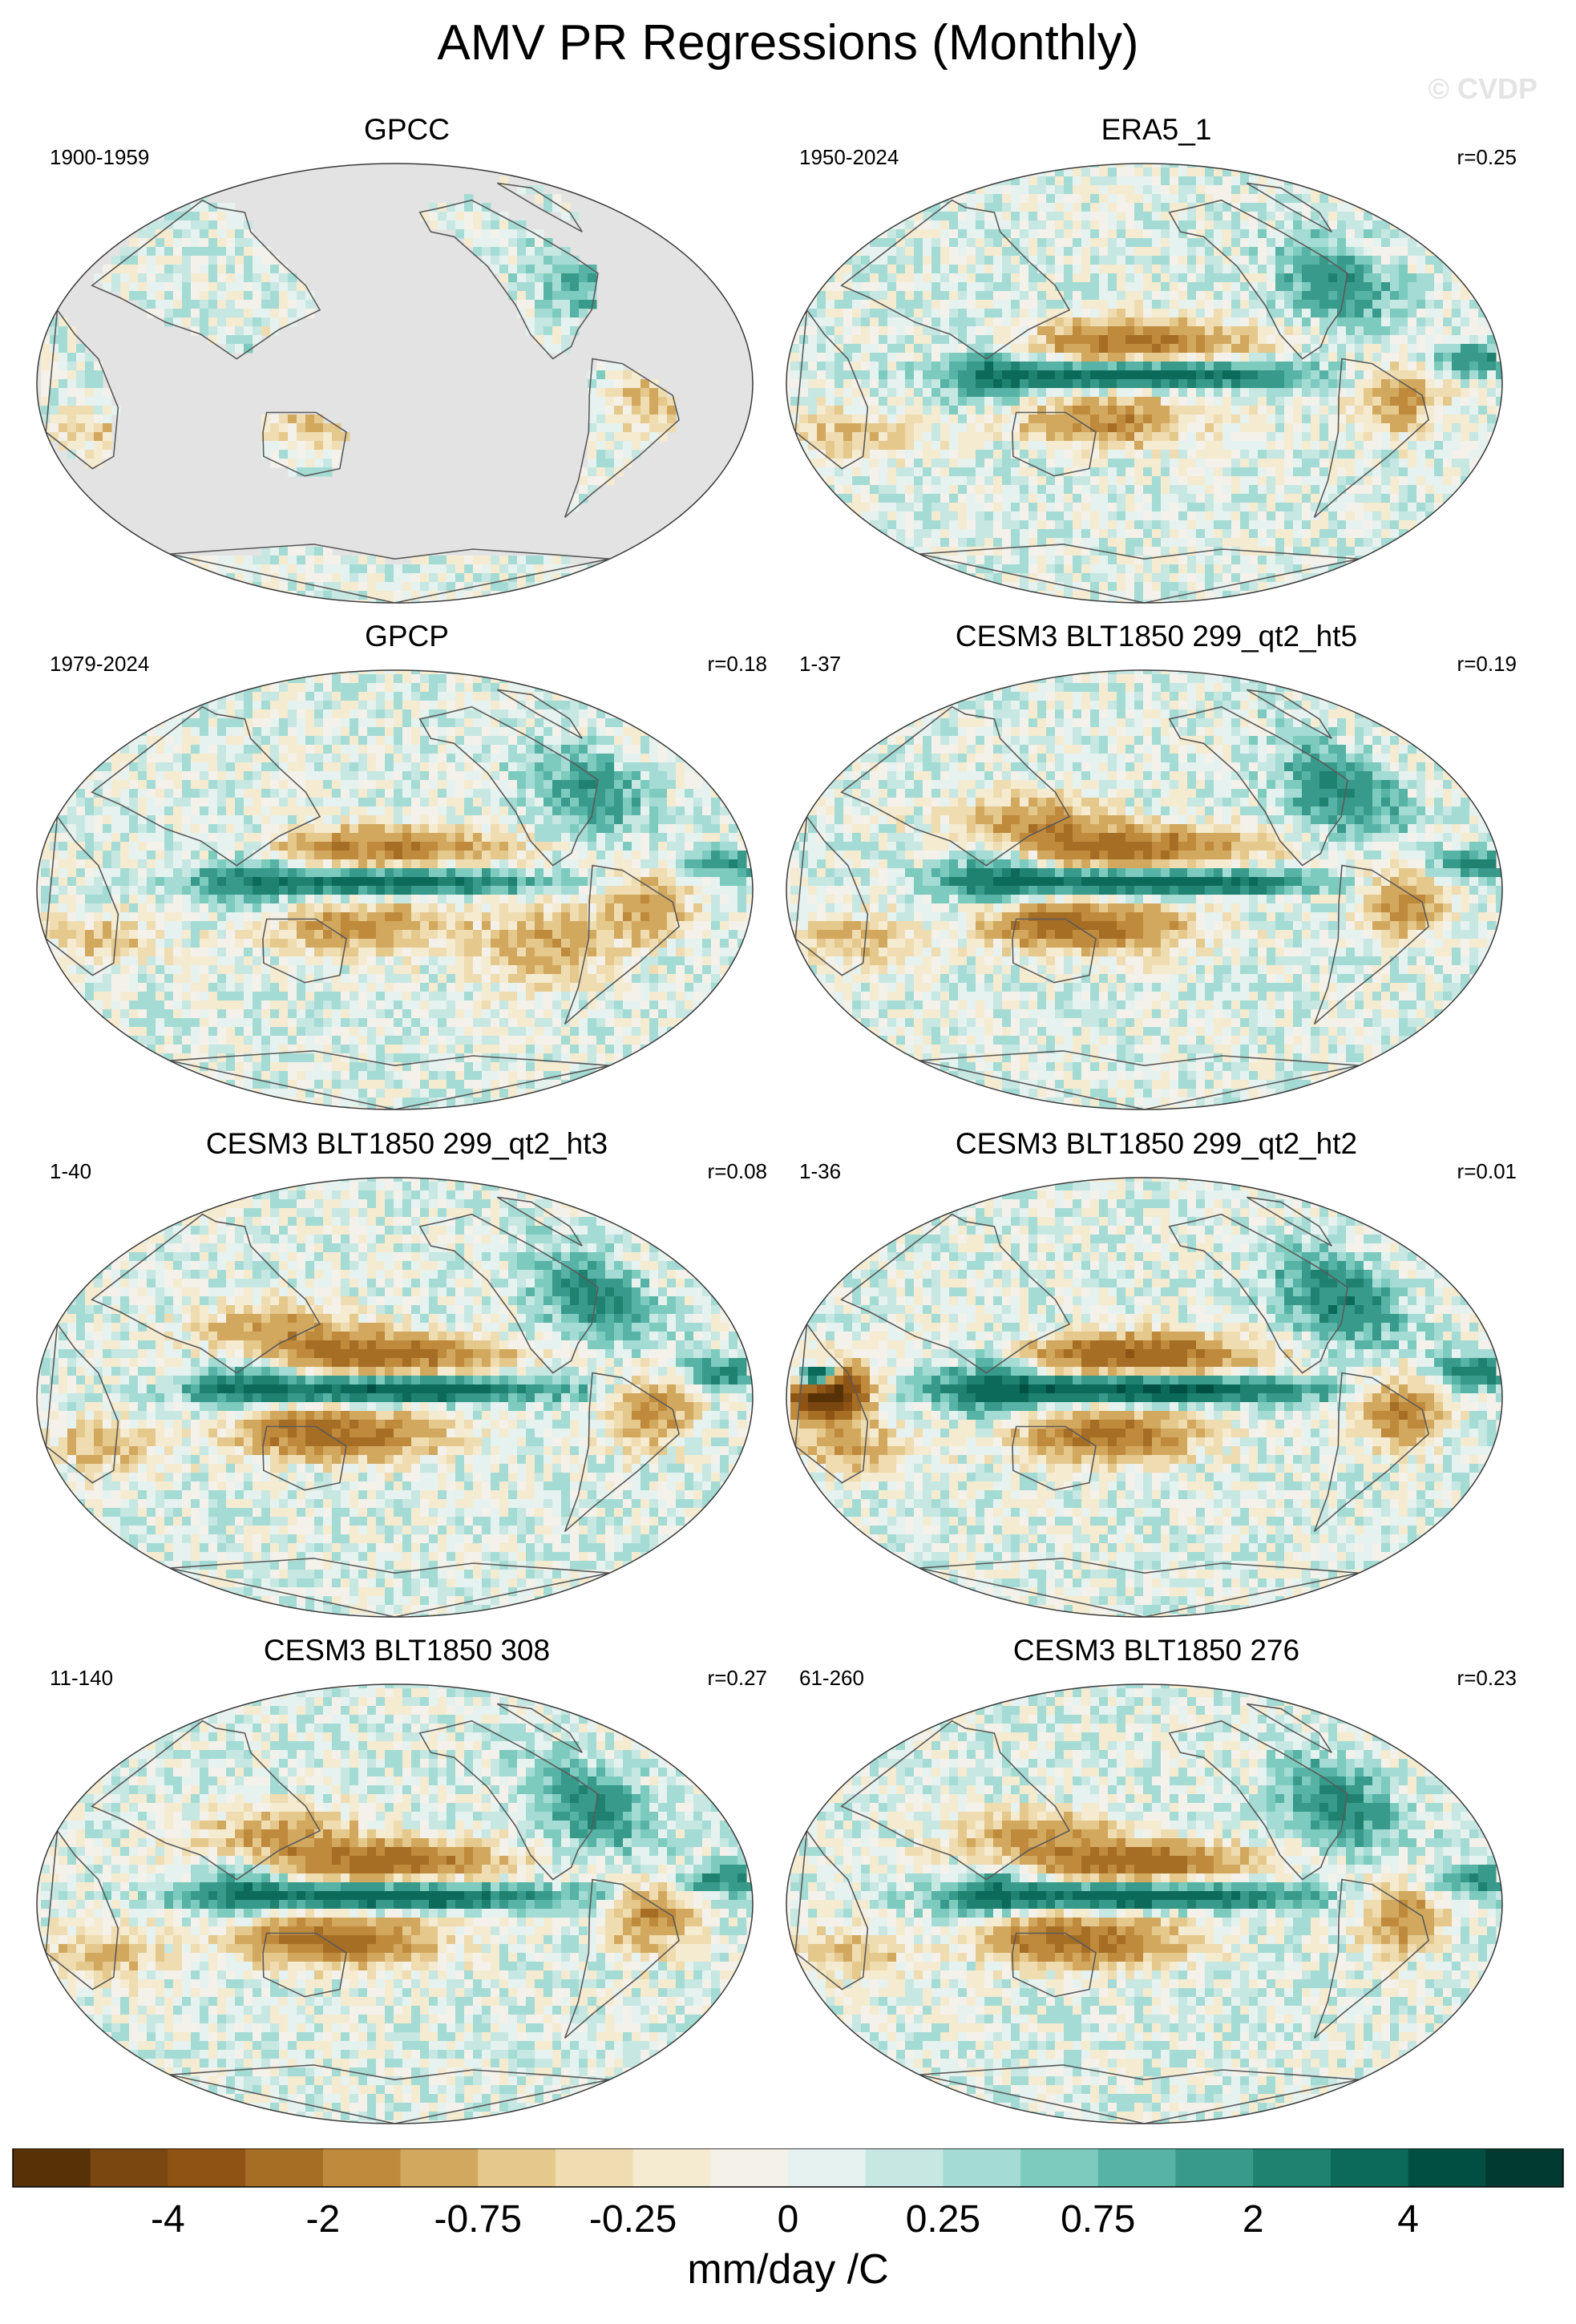 The image size is (1576, 2324). I want to click on colorbar-tick-label: -4, so click(168, 2219).